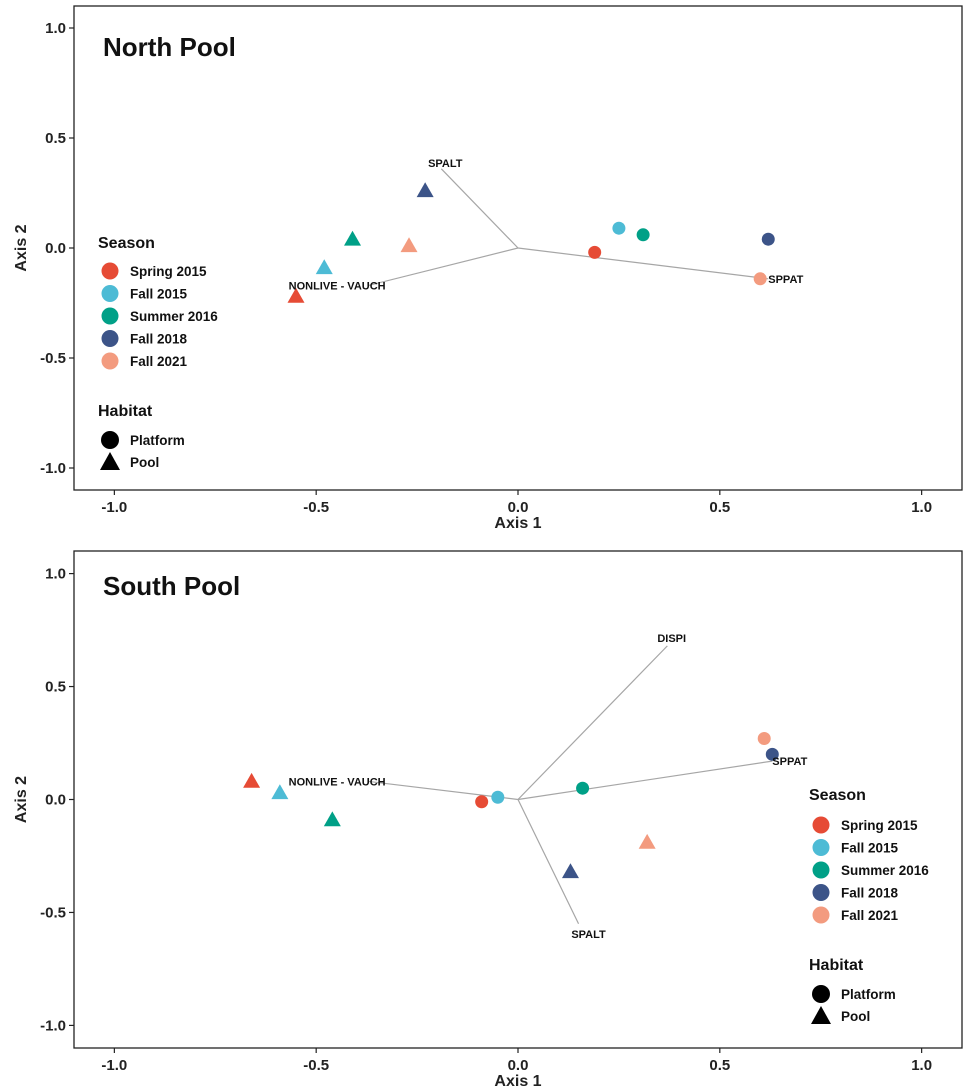 The height and width of the screenshot is (1091, 968). I want to click on panel-title: South Pool, so click(171, 586).